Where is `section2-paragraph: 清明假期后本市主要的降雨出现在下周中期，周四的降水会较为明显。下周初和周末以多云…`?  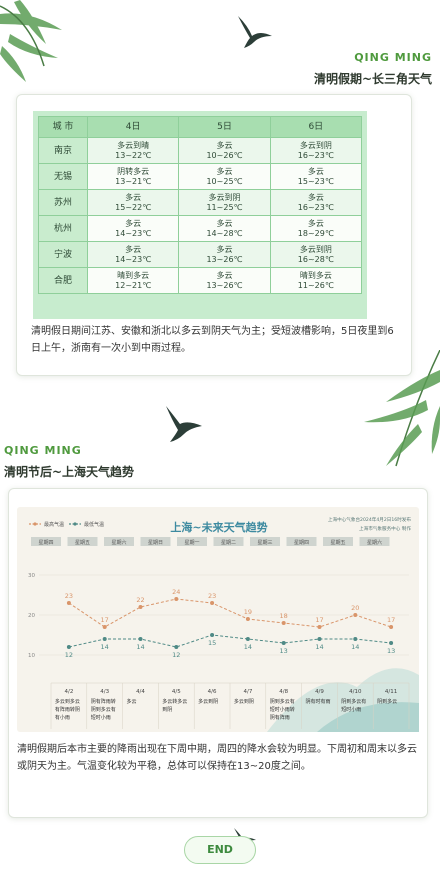
section2-paragraph: 清明假期后本市主要的降雨出现在下周中期，周四的降水会较为明显。下周初和周末以多云… is located at coordinates (217, 758).